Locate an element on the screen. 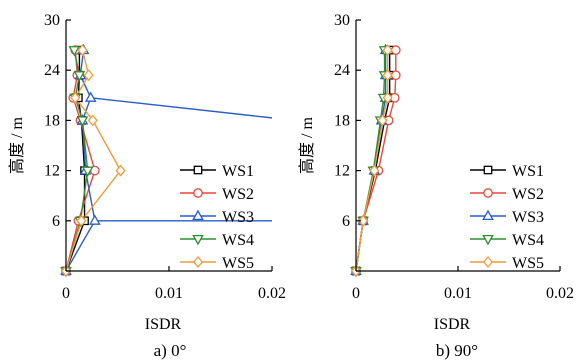 The image size is (583, 364). series-line-ws3-spike is located at coordinates (181, 108).